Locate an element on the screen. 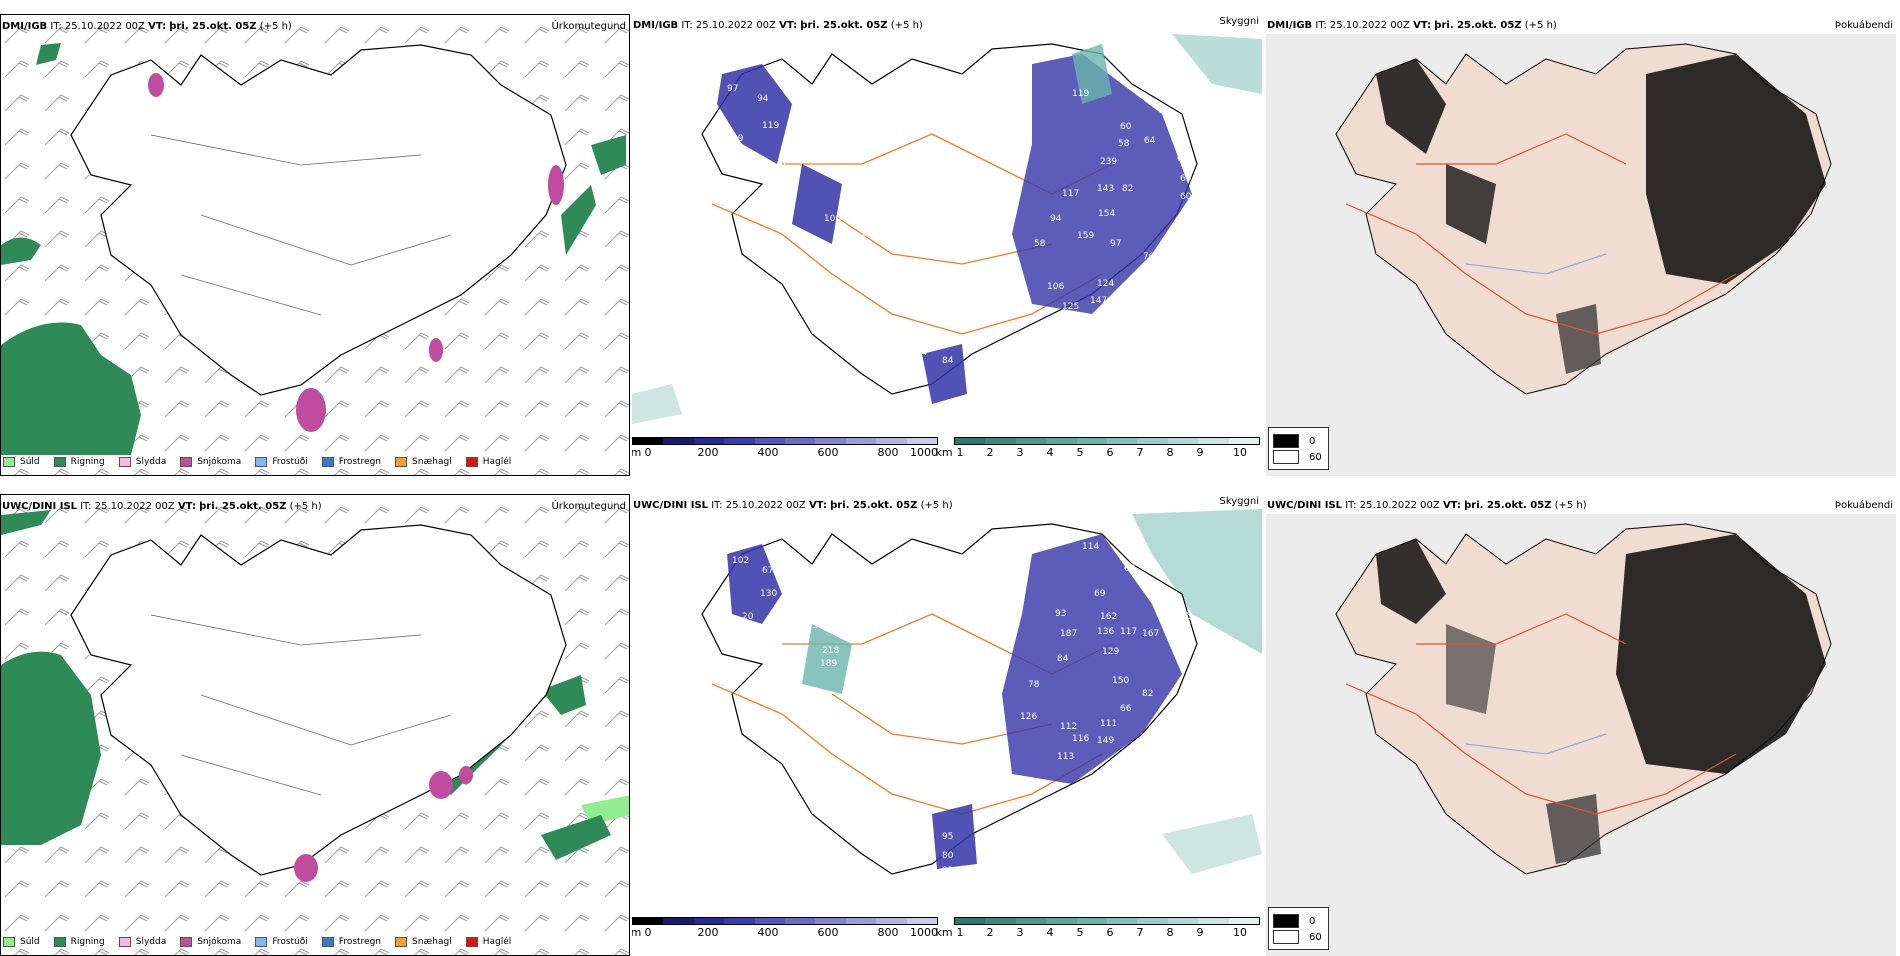 Image resolution: width=1900 pixels, height=956 pixels. colorbar-tick: 5 is located at coordinates (1080, 932).